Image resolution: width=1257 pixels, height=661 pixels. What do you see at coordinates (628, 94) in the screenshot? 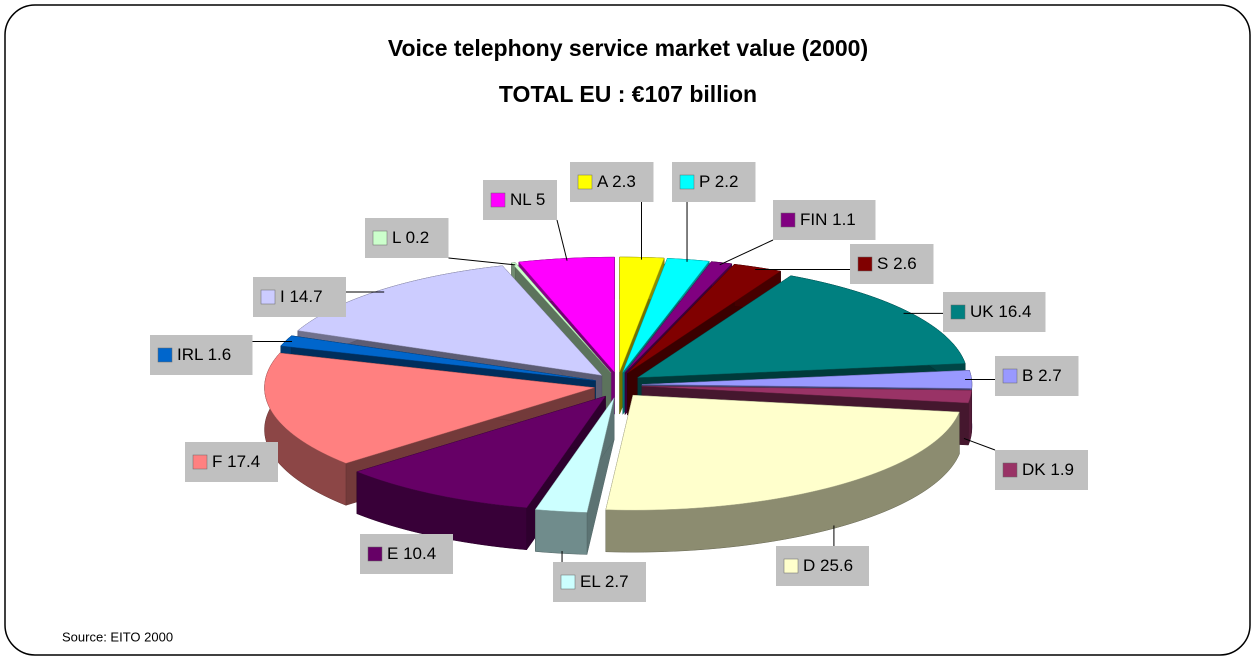
I see `chart-subtitle: TOTAL EU : €107 billion` at bounding box center [628, 94].